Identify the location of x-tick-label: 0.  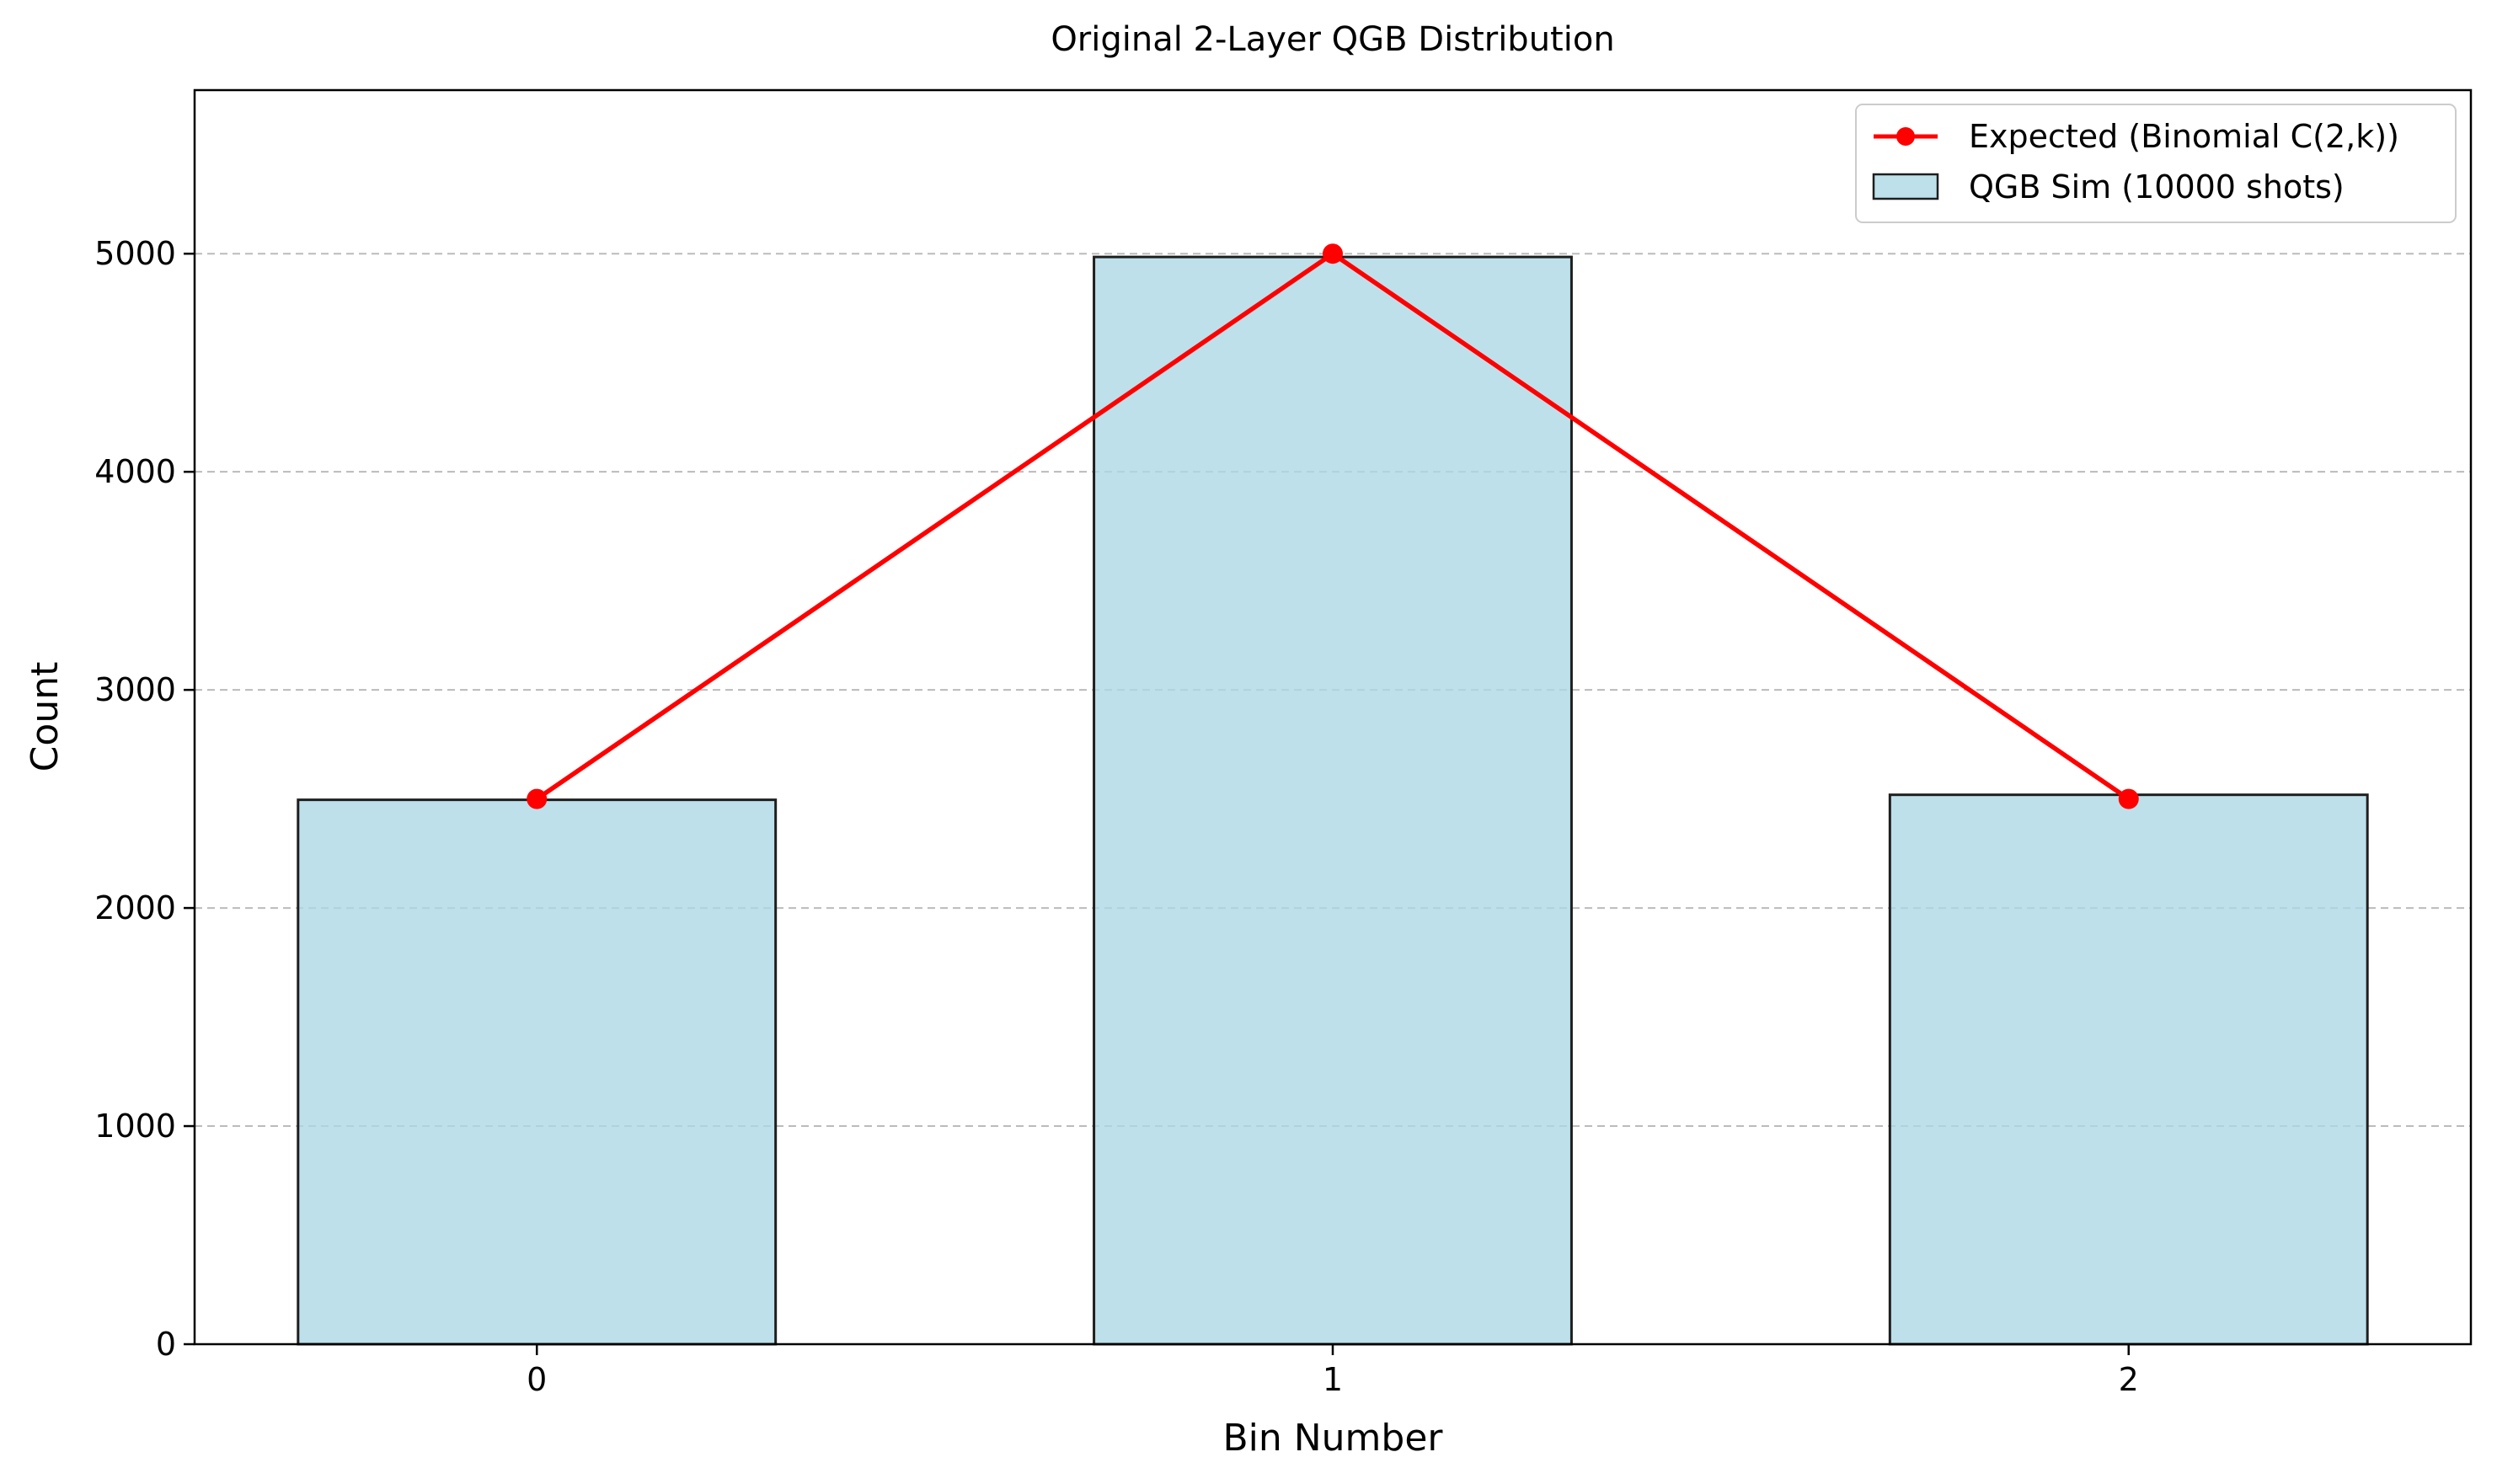
(537, 1380).